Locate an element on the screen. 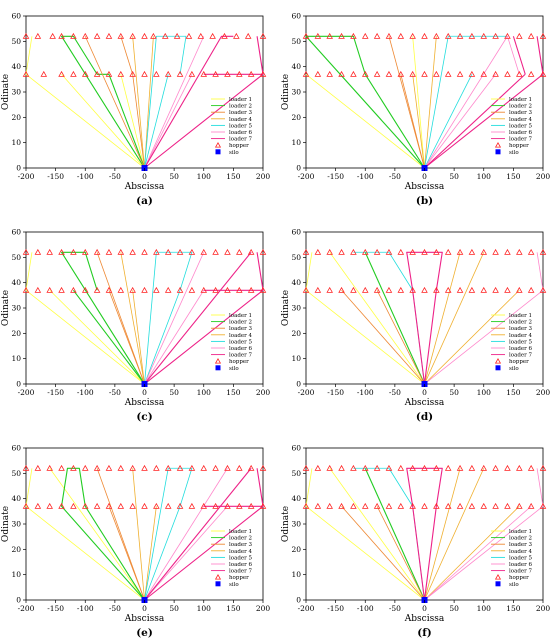  plot-frame is located at coordinates (424, 92).